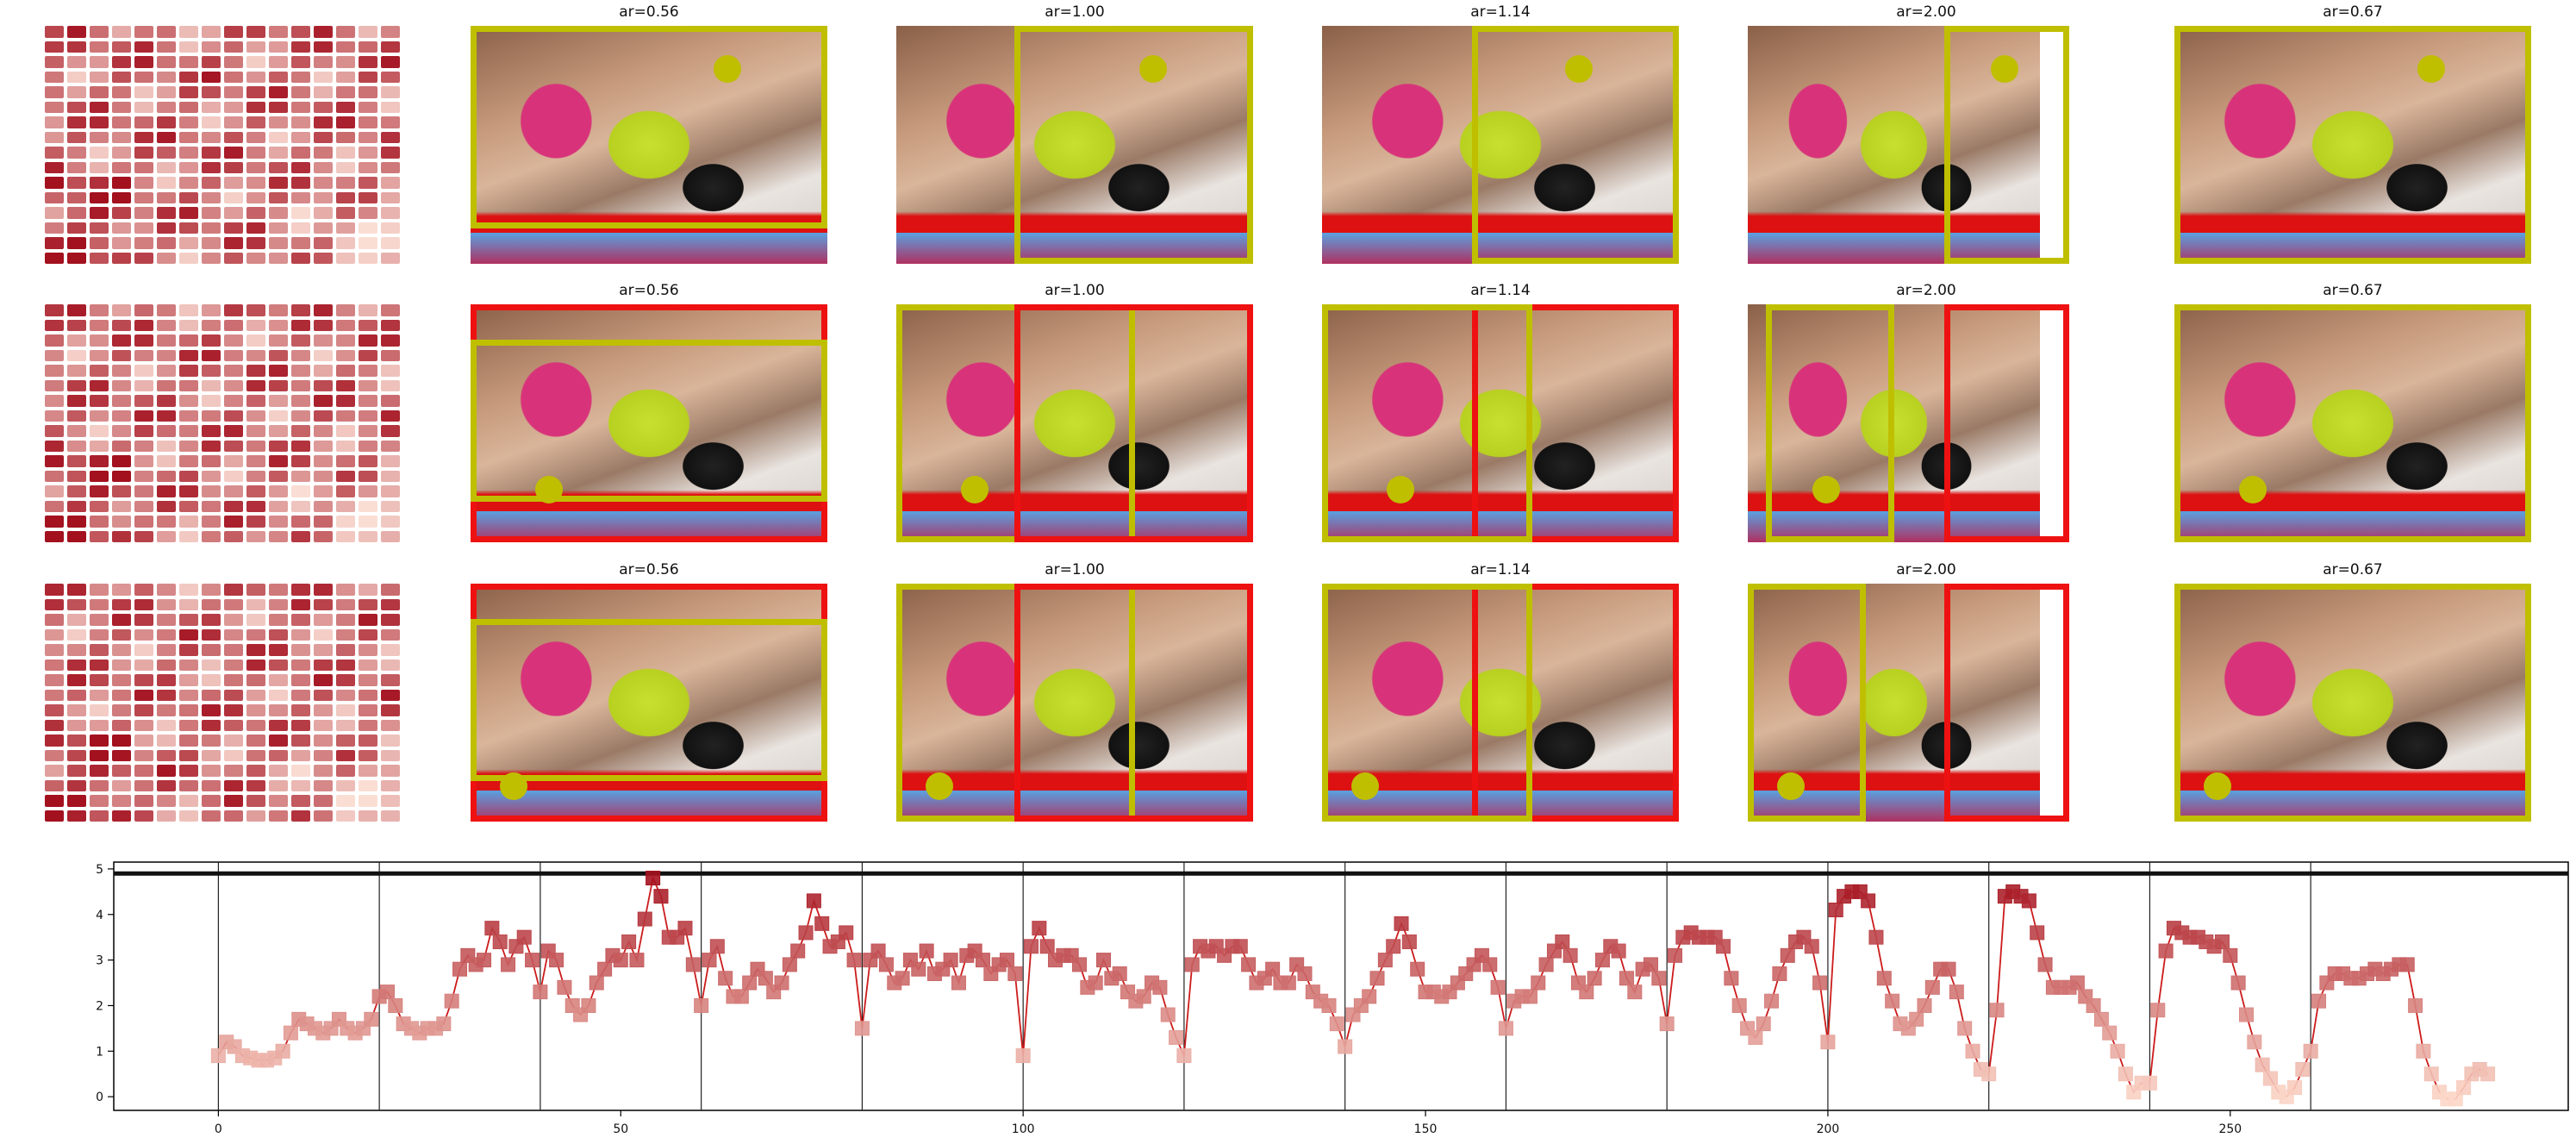 The image size is (2576, 1144). What do you see at coordinates (620, 1129) in the screenshot?
I see `x-tick-label: 50` at bounding box center [620, 1129].